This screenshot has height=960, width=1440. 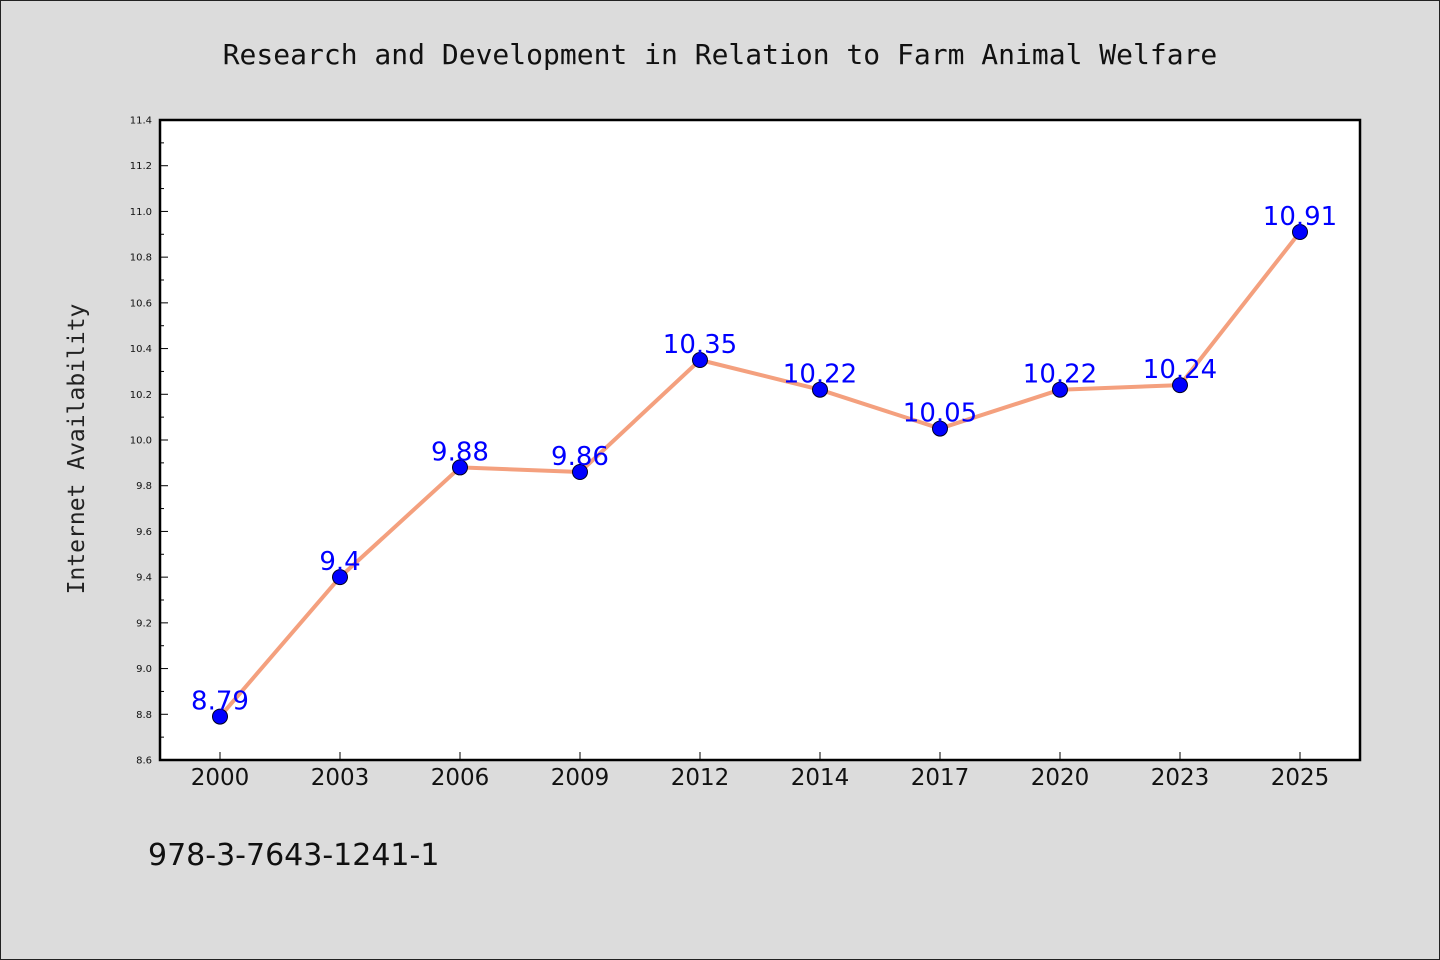 What do you see at coordinates (1060, 778) in the screenshot?
I see `x-tick-label: 2020` at bounding box center [1060, 778].